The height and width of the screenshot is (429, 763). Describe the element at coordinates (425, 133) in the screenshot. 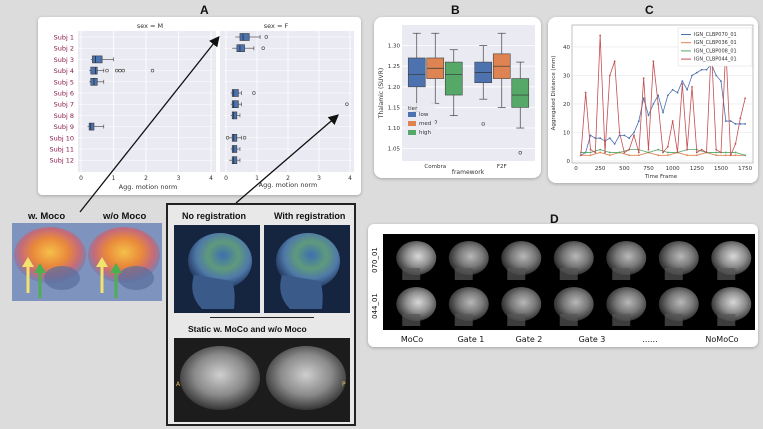

I see `legend-label-high: high` at that location.